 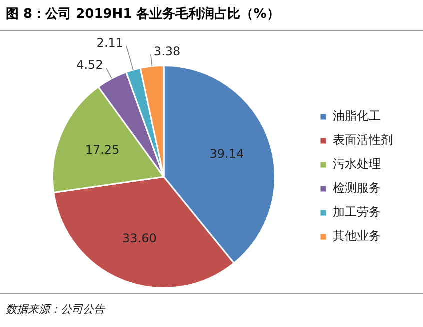 I want to click on data-label: 39.14, so click(x=227, y=153).